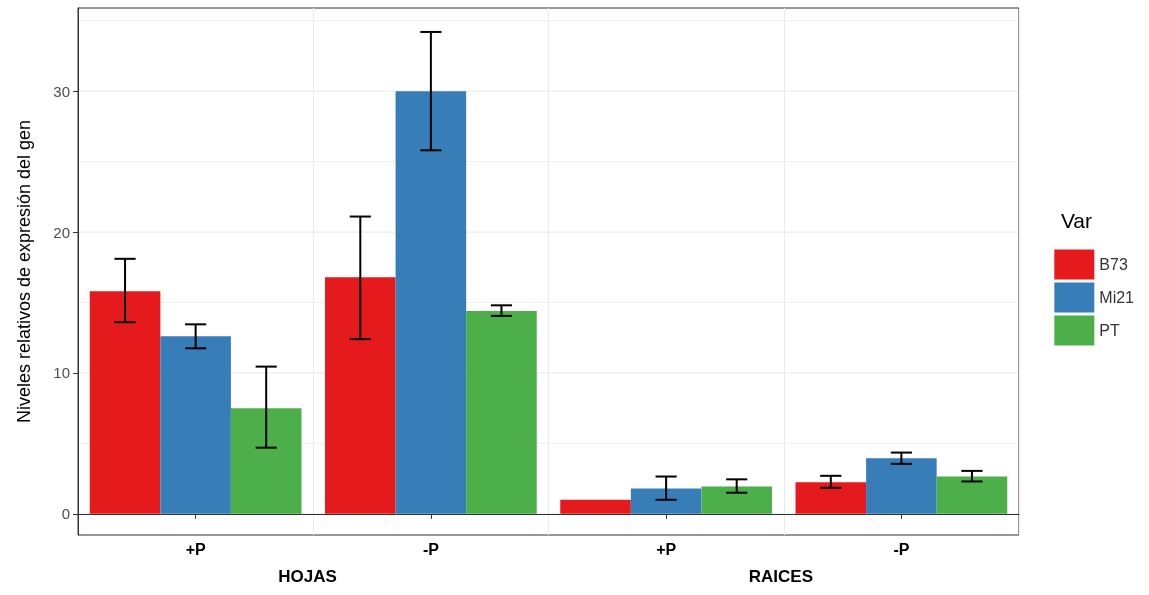 The height and width of the screenshot is (595, 1149). What do you see at coordinates (65, 514) in the screenshot?
I see `y-tick-label: 0` at bounding box center [65, 514].